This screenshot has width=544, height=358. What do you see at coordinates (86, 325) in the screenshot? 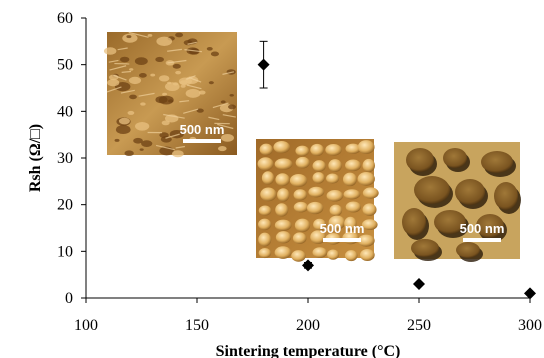
I see `x-tick-label: 100` at bounding box center [86, 325].